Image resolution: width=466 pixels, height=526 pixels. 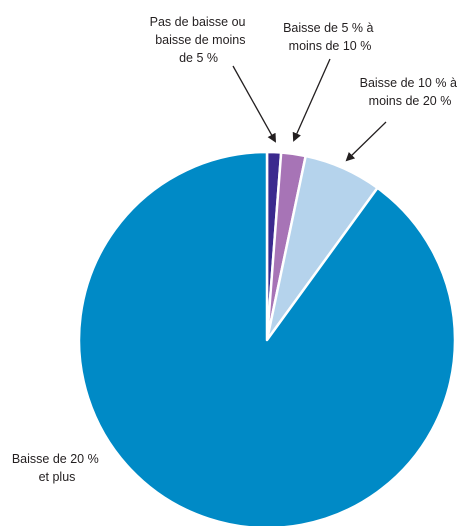 What do you see at coordinates (57, 468) in the screenshot?
I see `slice-label-3: Baisse de 20 % et plus` at bounding box center [57, 468].